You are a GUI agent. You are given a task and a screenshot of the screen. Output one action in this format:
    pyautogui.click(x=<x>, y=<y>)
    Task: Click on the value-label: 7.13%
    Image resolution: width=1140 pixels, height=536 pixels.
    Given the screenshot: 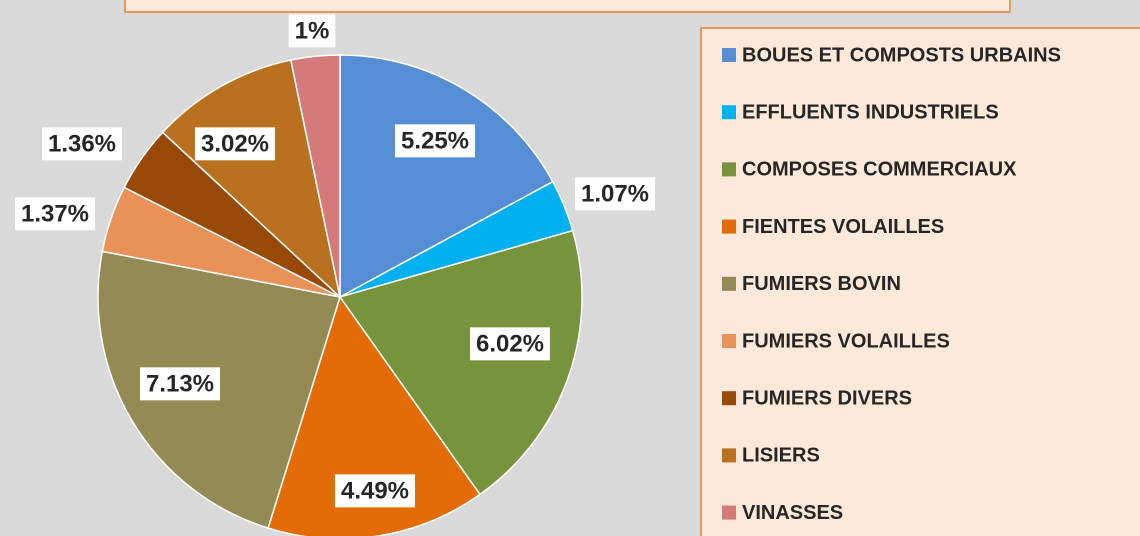 What is the action you would take?
    pyautogui.click(x=180, y=383)
    